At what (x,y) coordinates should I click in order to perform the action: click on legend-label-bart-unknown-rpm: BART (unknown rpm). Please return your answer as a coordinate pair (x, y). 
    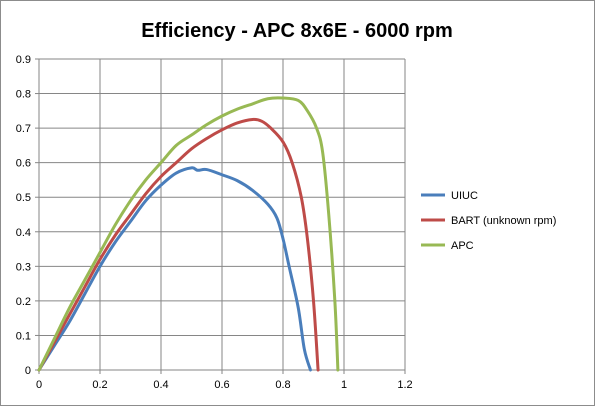
    Looking at the image, I should click on (503, 221).